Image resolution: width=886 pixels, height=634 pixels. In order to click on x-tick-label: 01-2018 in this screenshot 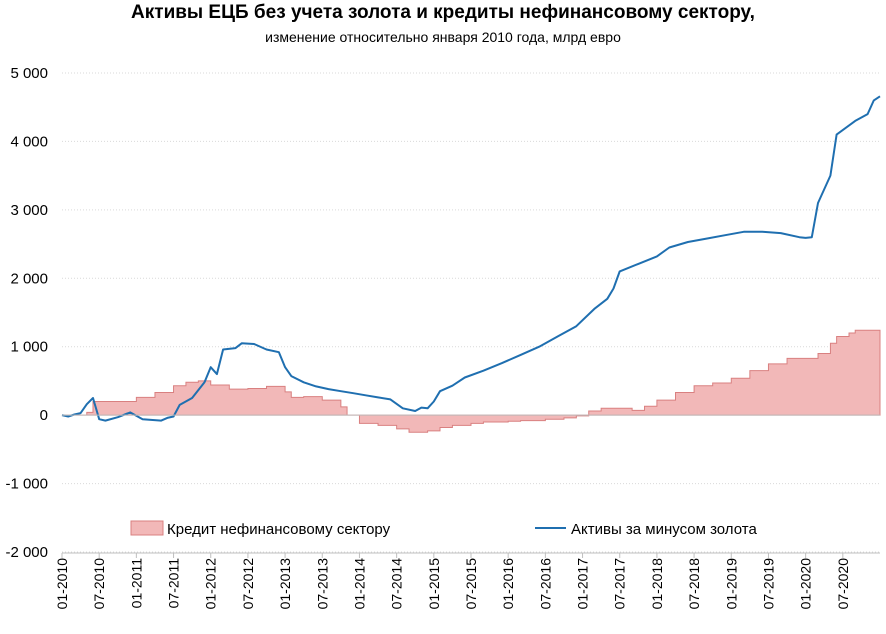, I will do `click(657, 584)`.